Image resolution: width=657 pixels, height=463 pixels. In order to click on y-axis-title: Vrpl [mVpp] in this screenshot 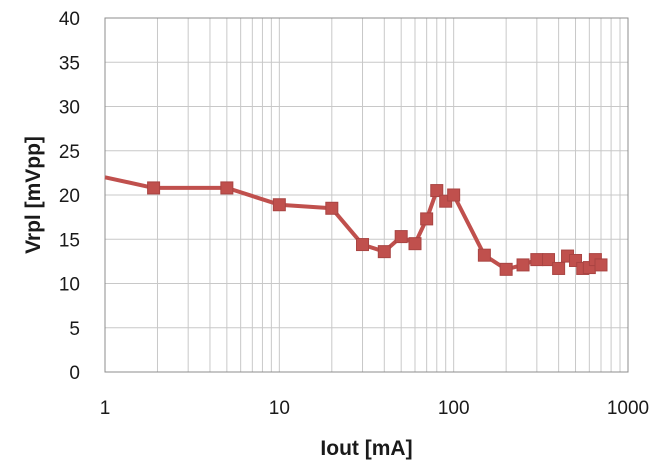, I will do `click(33, 195)`.